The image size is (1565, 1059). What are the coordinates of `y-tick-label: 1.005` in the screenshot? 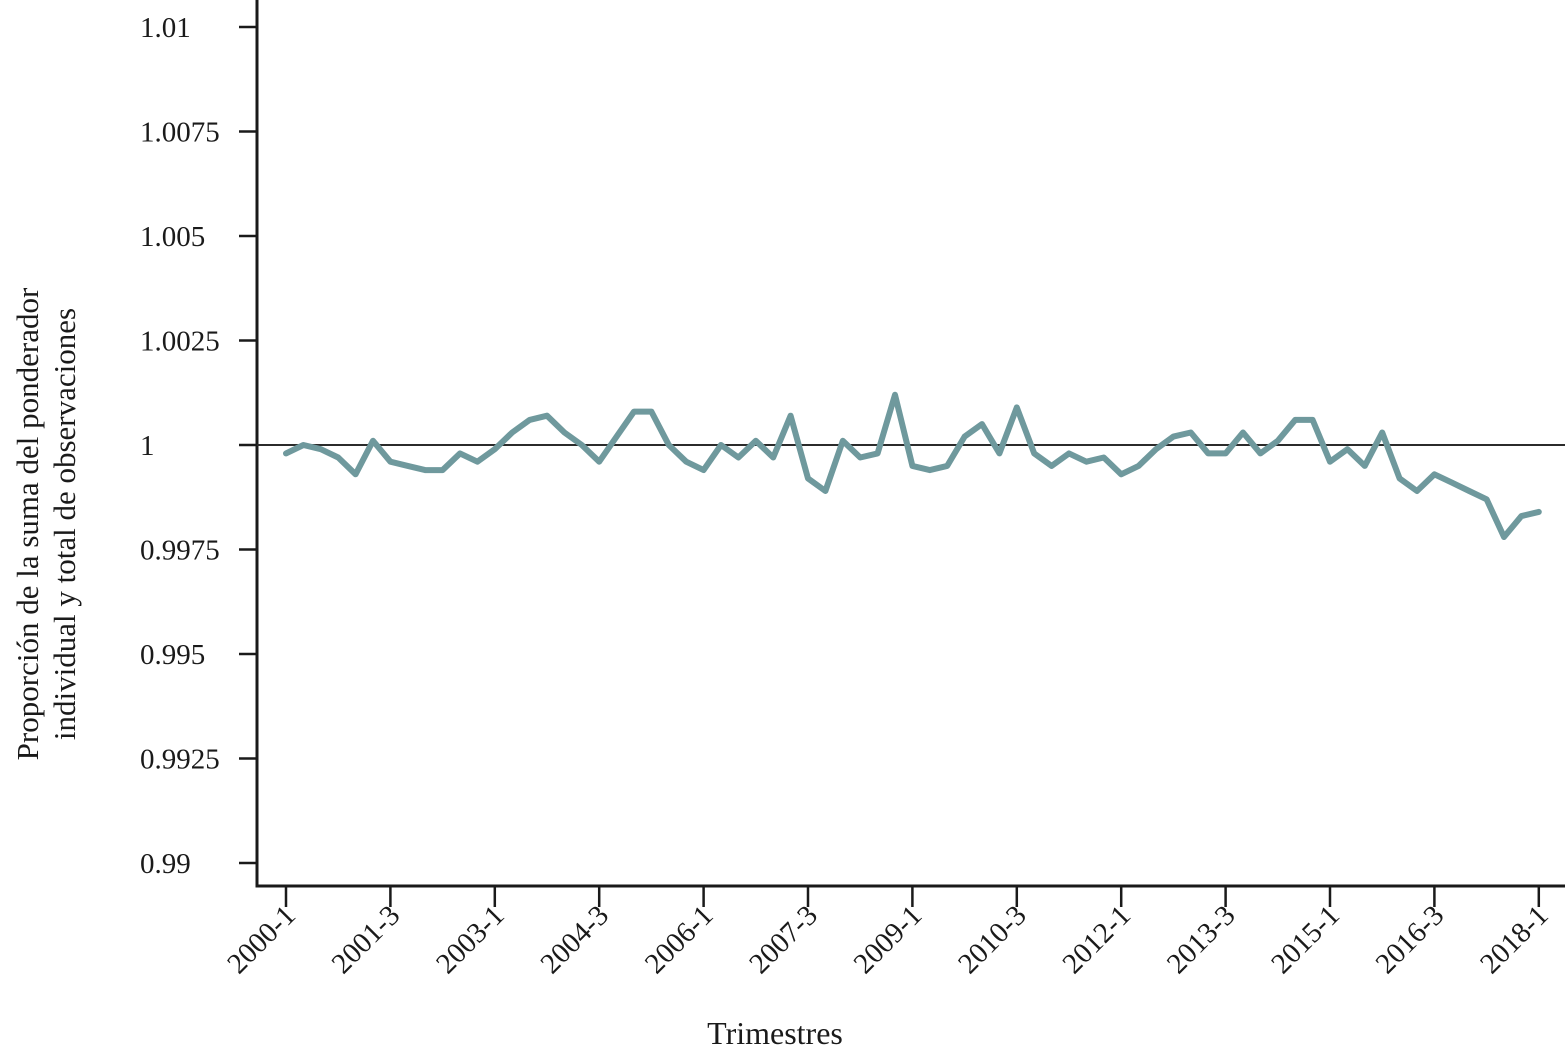 It's located at (172, 237).